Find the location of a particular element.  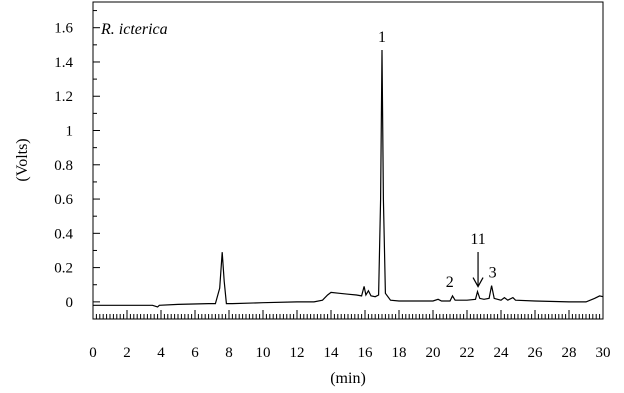

y-tick-label: 1.6 is located at coordinates (63, 29).